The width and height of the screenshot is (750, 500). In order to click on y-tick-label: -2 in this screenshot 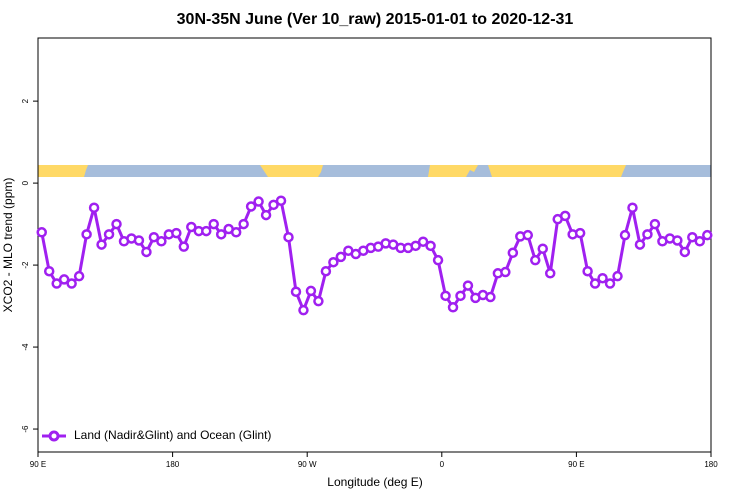, I will do `click(25, 265)`.